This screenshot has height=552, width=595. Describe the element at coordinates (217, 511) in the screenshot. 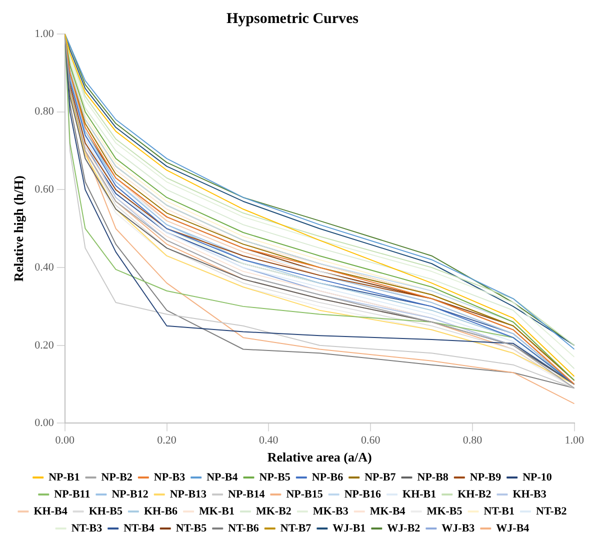

I see `legend-label: MK-B1` at that location.